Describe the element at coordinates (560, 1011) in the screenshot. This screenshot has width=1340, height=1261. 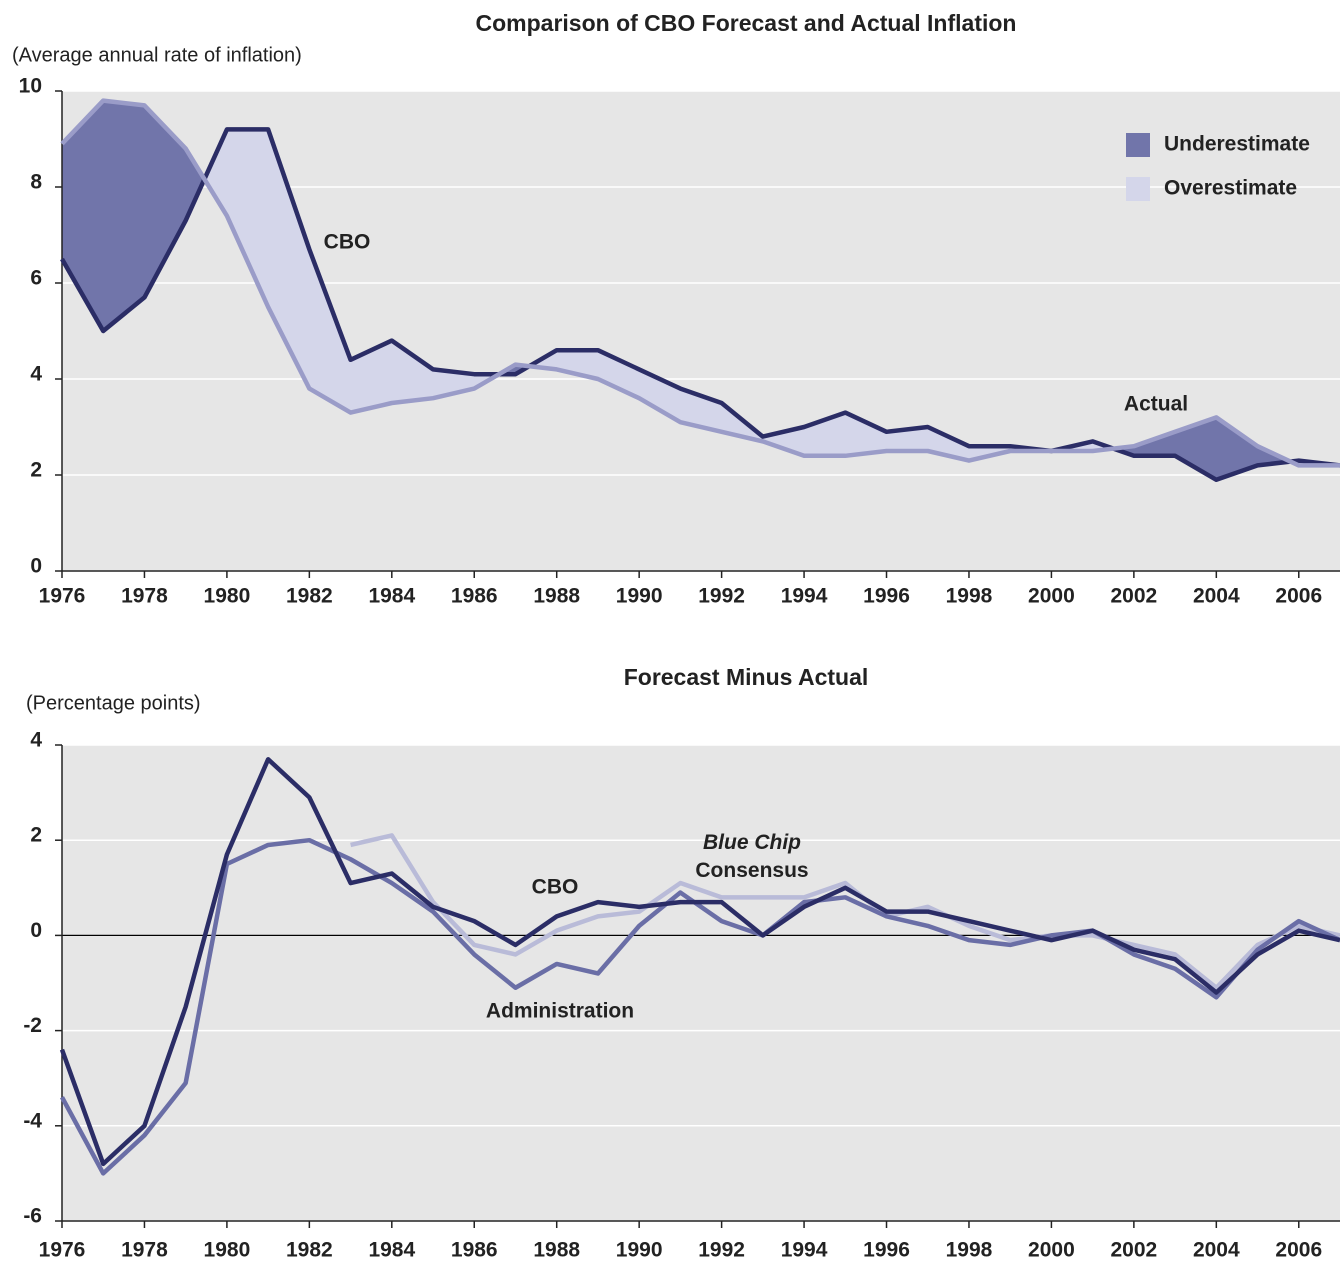
I see `series-label: Administration` at that location.